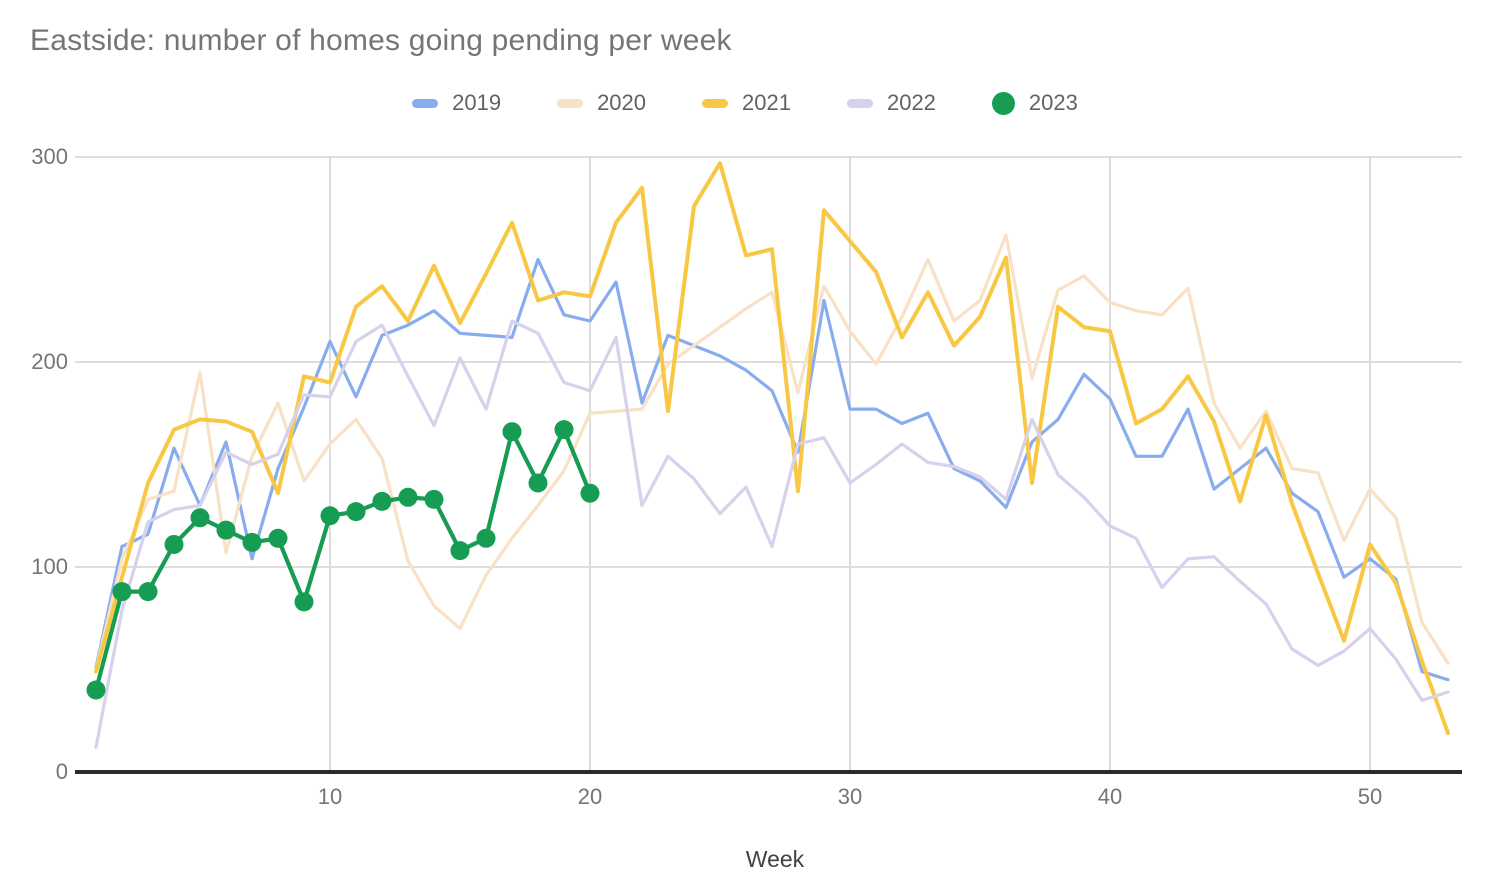 The image size is (1490, 892). I want to click on legend-label: 2022, so click(911, 102).